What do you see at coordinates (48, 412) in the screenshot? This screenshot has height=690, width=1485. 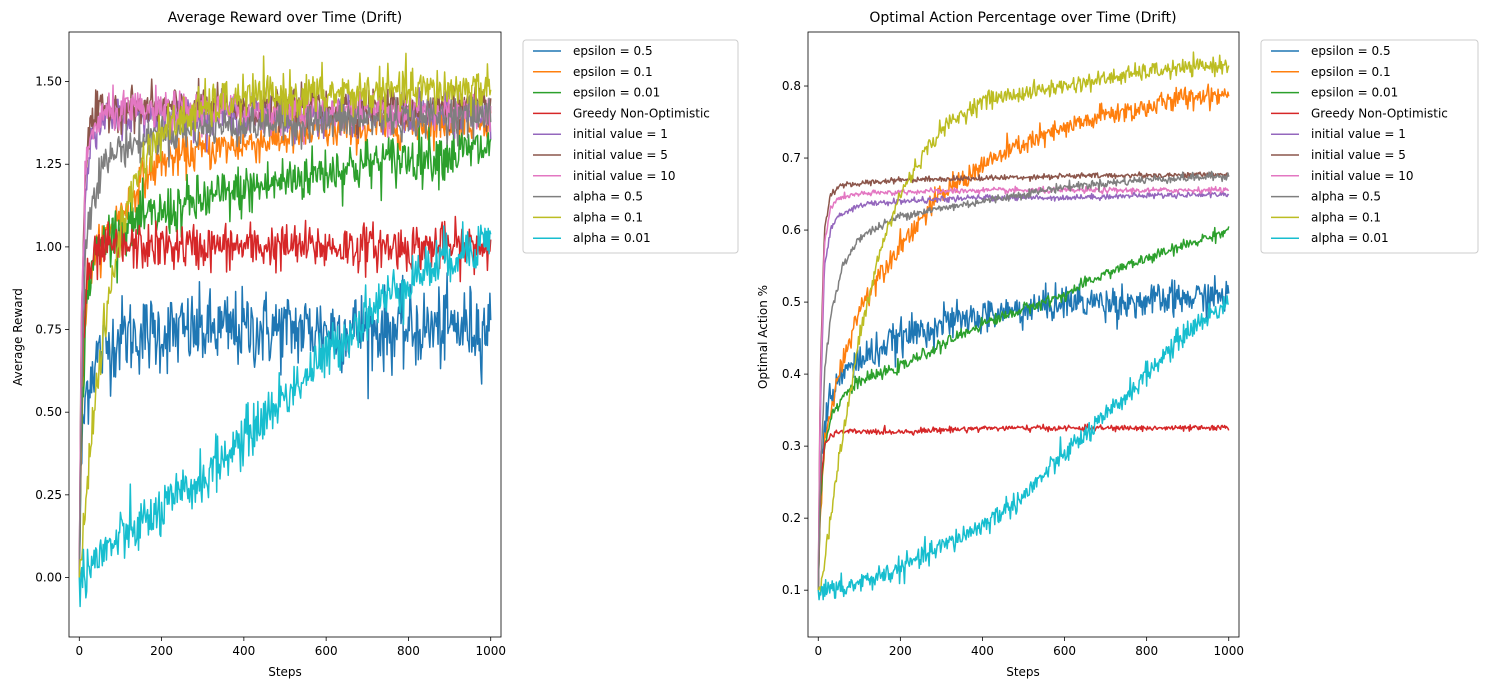 I see `y-tick-label: 0.50` at bounding box center [48, 412].